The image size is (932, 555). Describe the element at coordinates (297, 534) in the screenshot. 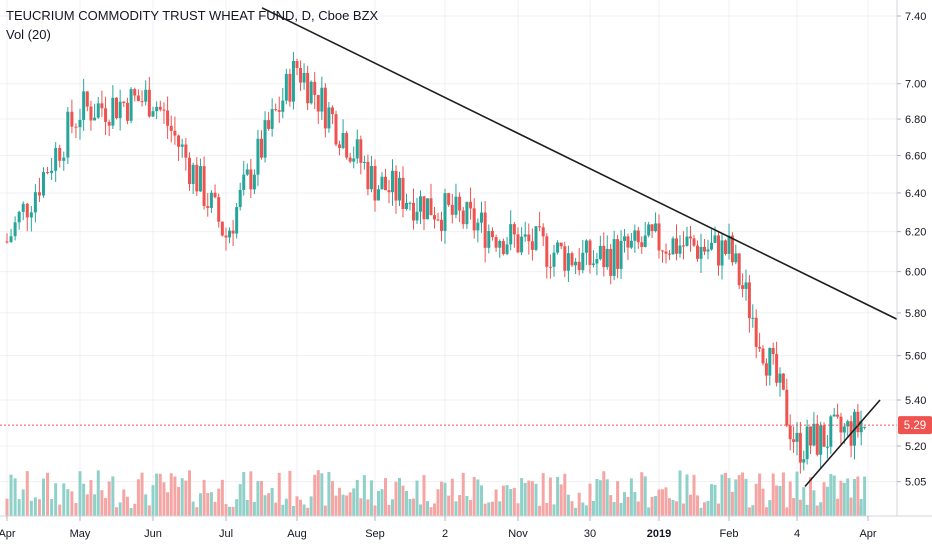

I see `time-tick-label: Aug` at that location.